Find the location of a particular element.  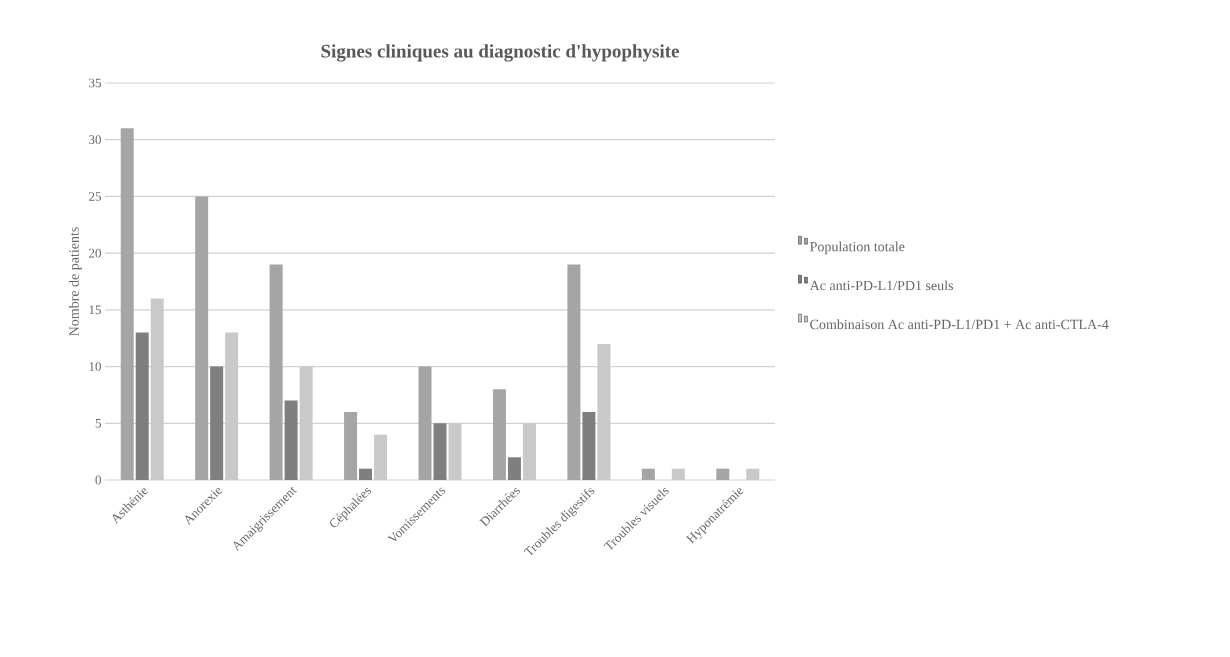

y-tick-label: 5 is located at coordinates (98, 423).